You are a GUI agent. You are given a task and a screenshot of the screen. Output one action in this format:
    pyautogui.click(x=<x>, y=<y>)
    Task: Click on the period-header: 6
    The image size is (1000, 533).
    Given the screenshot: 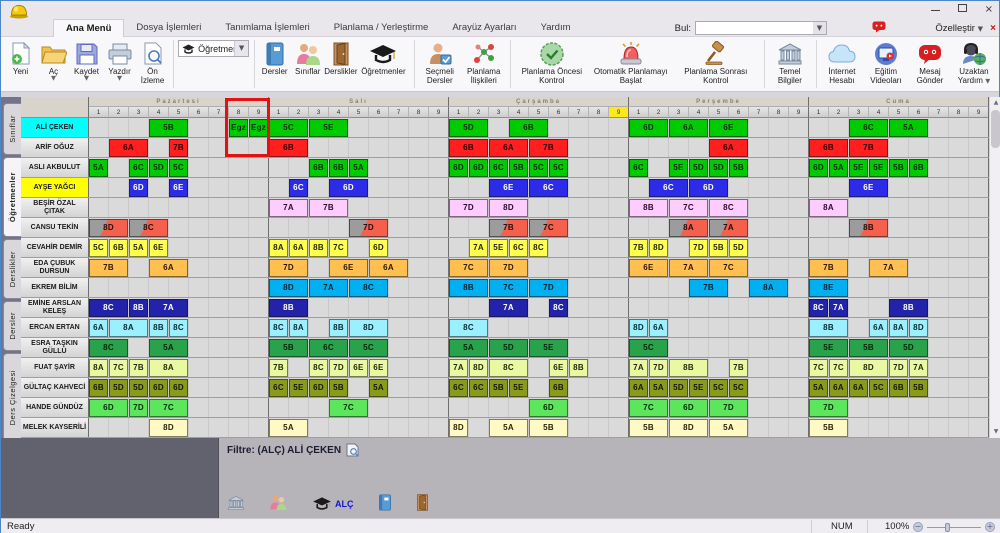 What is the action you would take?
    pyautogui.click(x=559, y=112)
    